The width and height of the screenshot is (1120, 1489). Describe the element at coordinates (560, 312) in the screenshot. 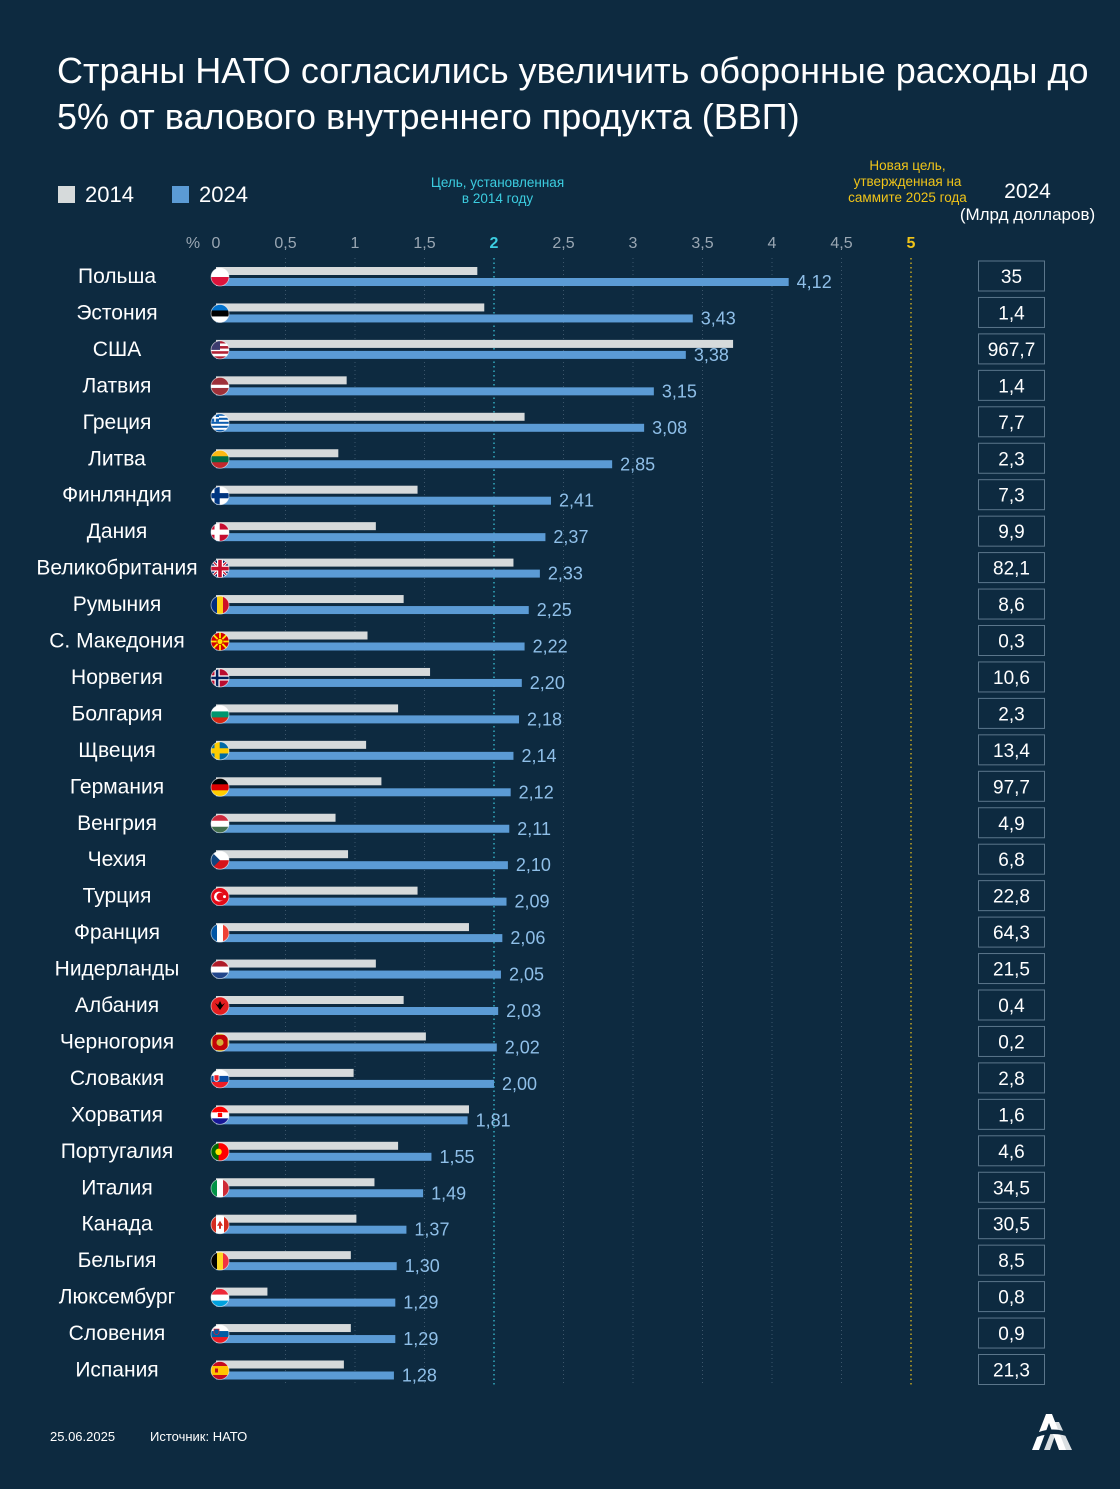

I see `country-row: Эстония 3,43 1,4` at that location.